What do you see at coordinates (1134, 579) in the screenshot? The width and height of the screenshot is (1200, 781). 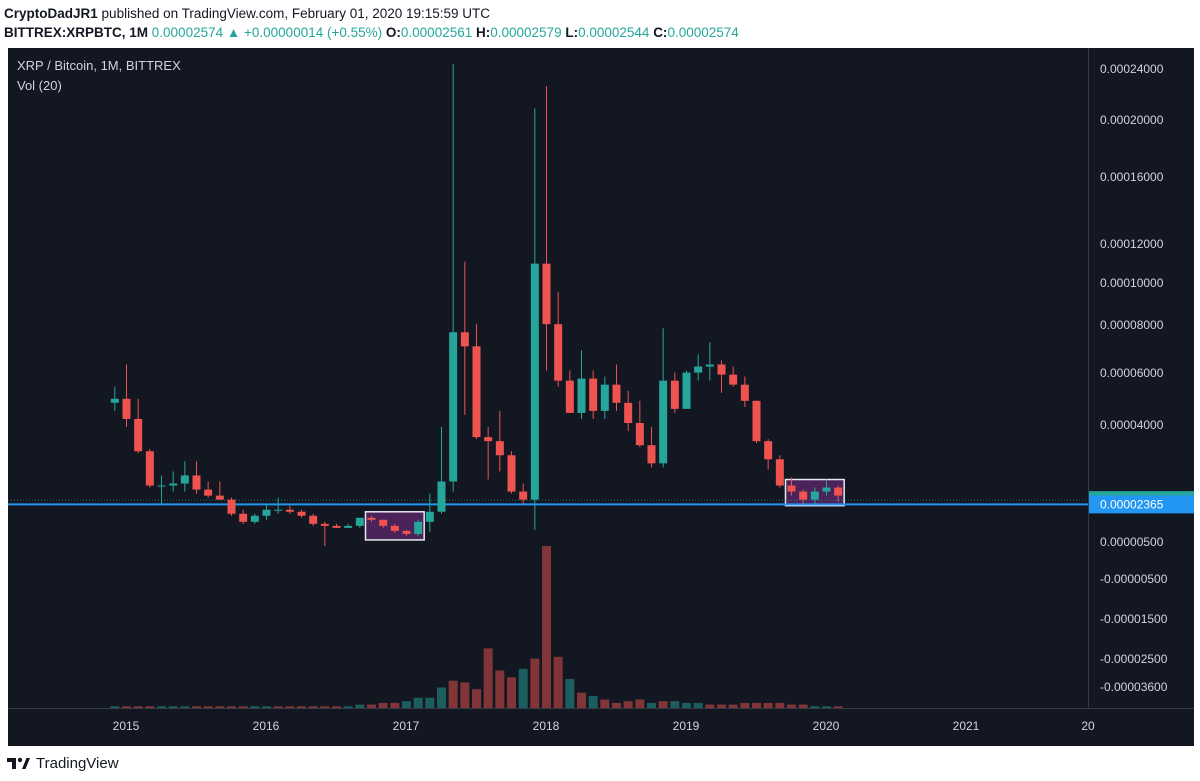 I see `y-tick-label: -0.00000500` at bounding box center [1134, 579].